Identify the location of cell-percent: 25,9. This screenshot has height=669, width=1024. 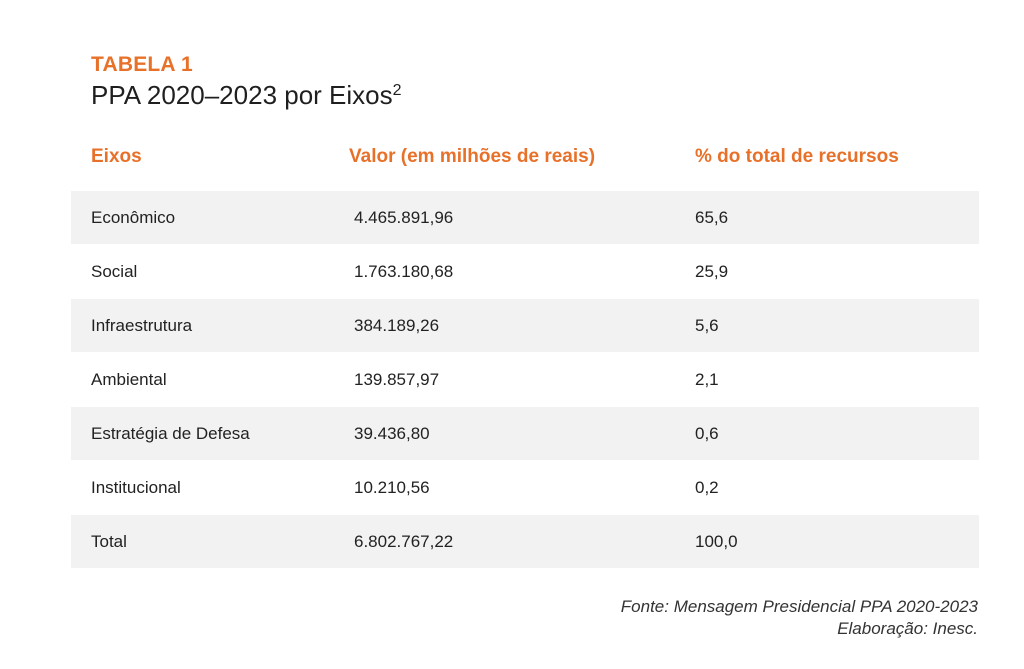
(712, 271).